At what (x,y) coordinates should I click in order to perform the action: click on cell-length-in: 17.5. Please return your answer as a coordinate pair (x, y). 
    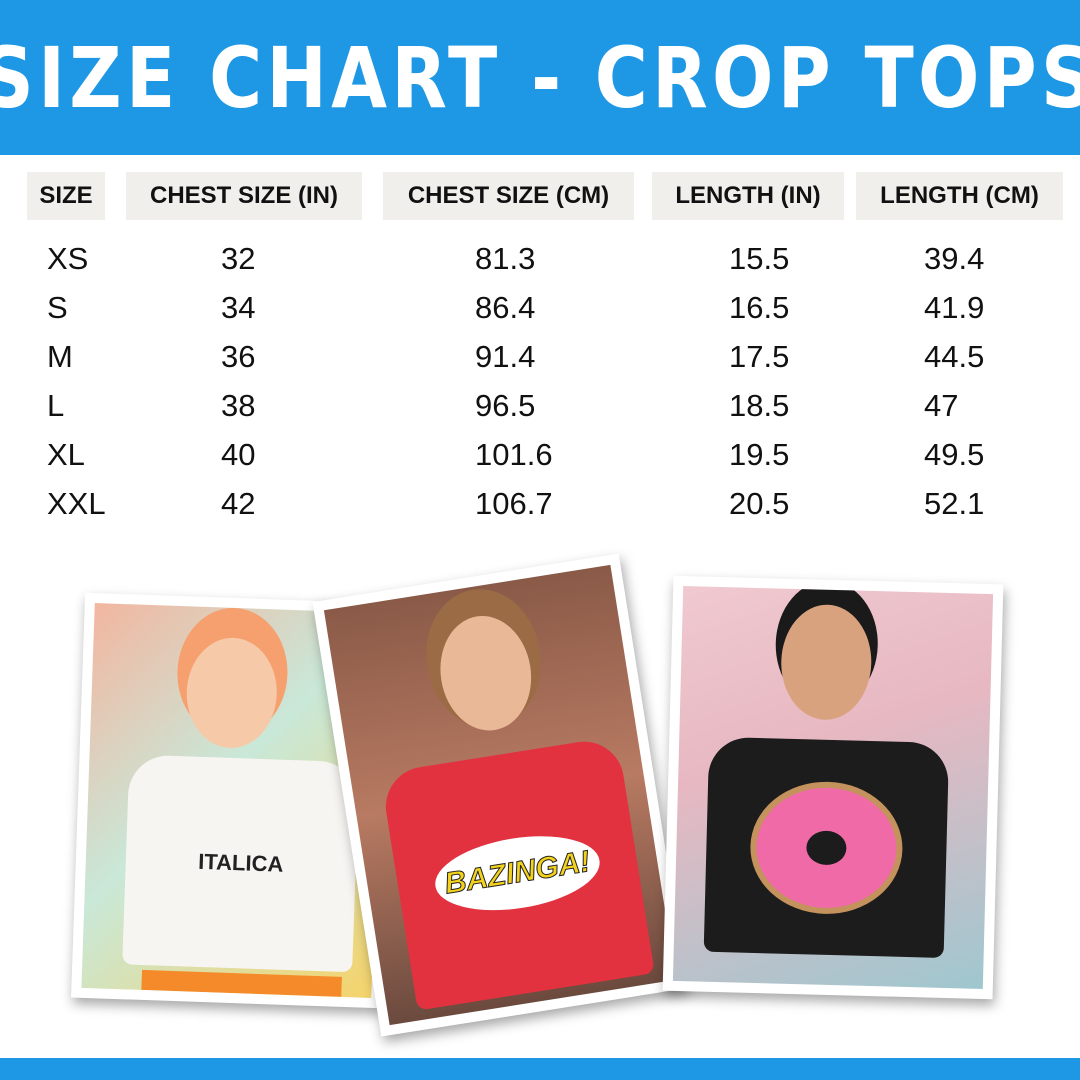
    Looking at the image, I should click on (759, 356).